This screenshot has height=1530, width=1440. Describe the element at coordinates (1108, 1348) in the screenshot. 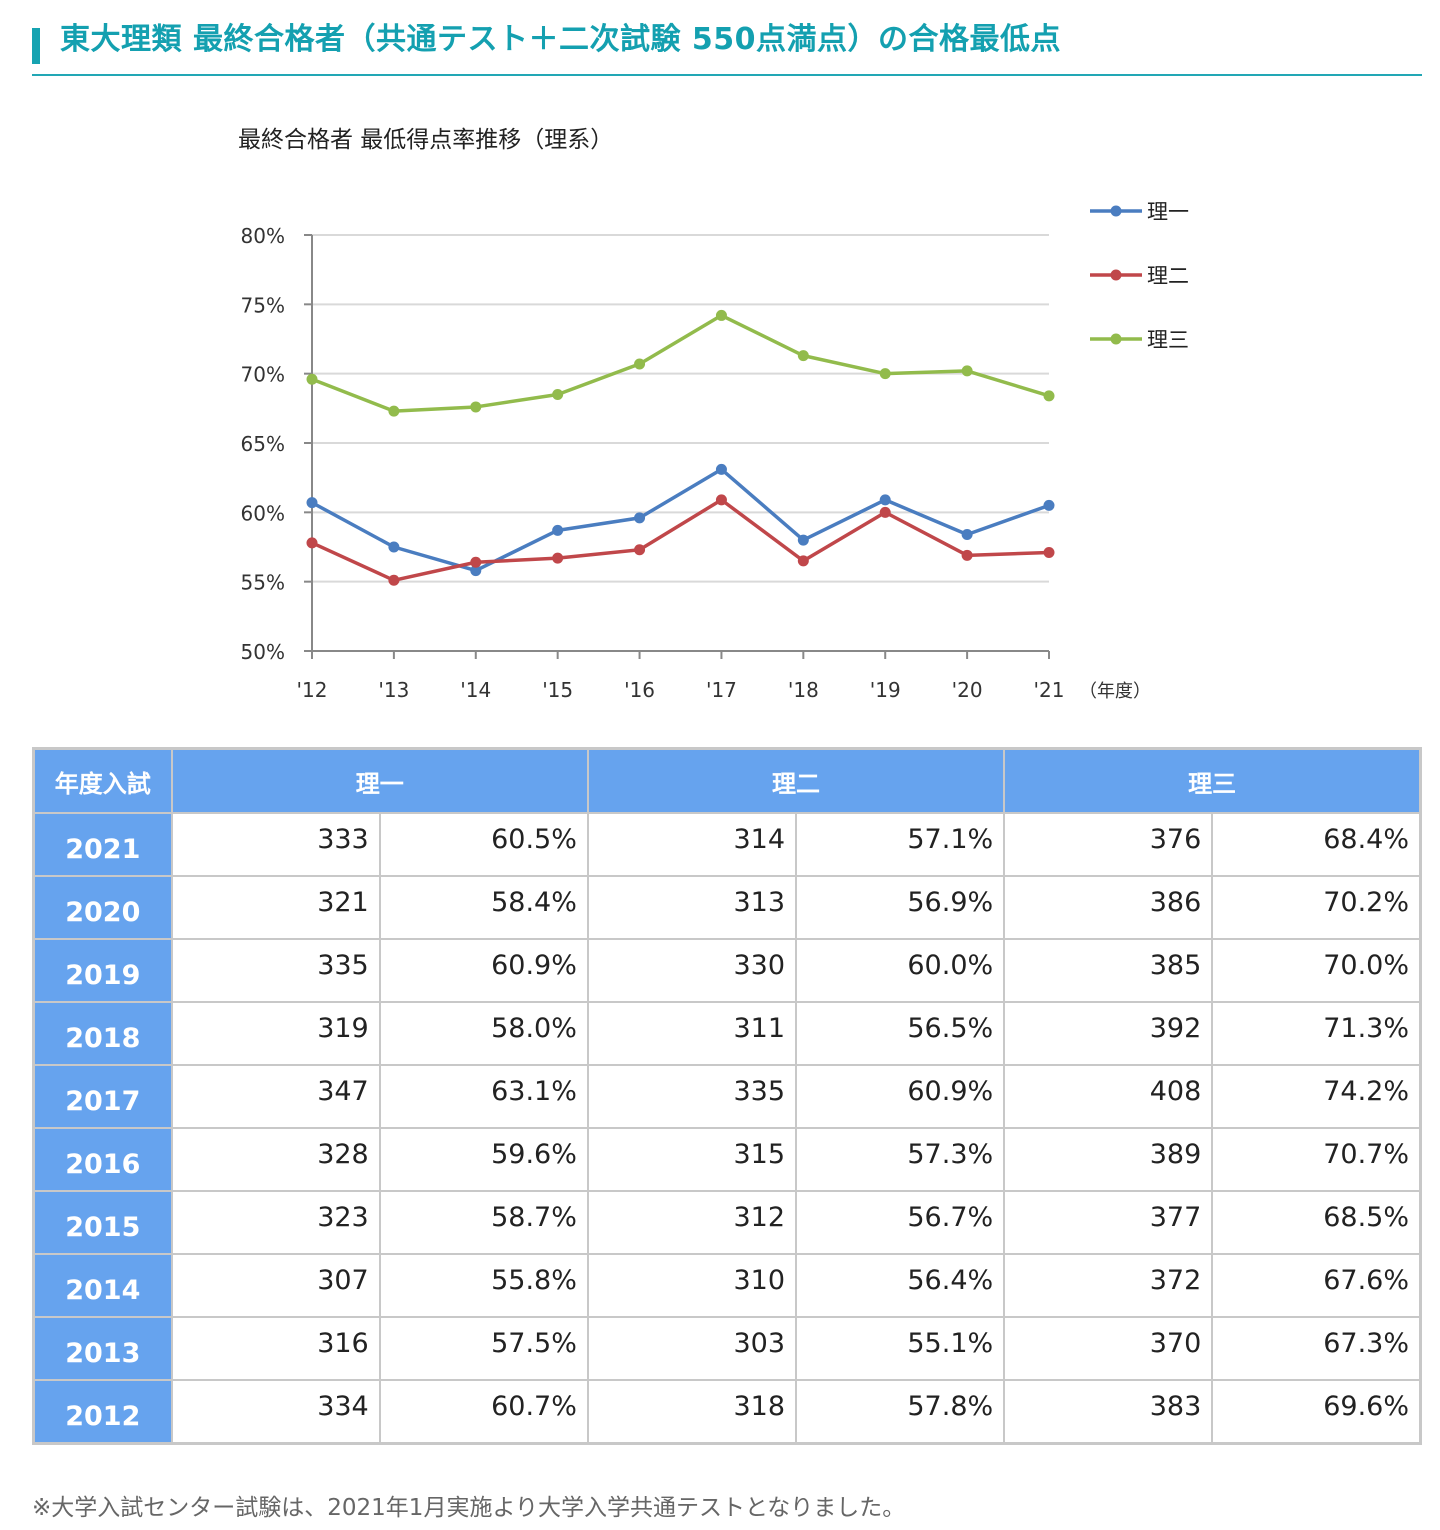

I see `score-cell: 370` at that location.